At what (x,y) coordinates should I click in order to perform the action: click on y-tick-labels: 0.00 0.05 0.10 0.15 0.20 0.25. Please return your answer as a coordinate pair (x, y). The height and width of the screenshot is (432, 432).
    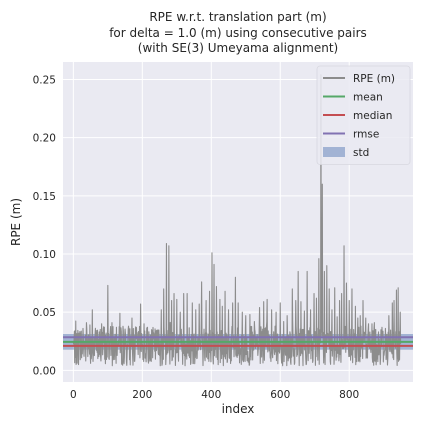
    Looking at the image, I should click on (44, 225).